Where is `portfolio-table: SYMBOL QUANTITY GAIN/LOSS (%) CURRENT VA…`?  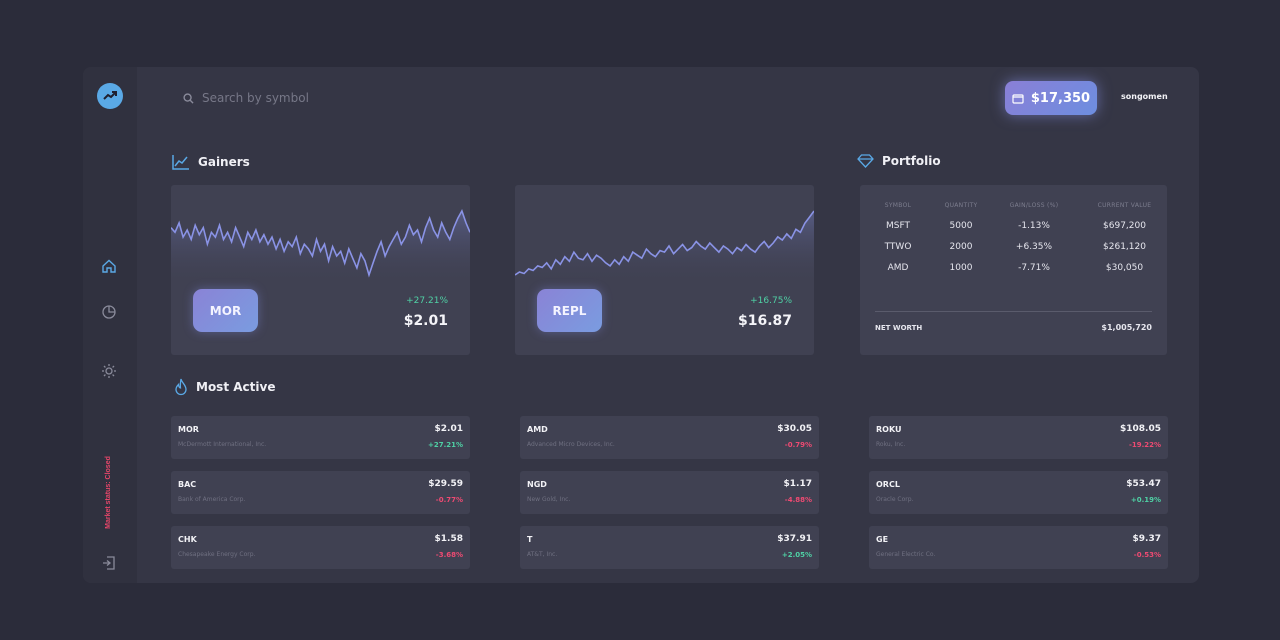
portfolio-table: SYMBOL QUANTITY GAIN/LOSS (%) CURRENT VA… is located at coordinates (1013, 270).